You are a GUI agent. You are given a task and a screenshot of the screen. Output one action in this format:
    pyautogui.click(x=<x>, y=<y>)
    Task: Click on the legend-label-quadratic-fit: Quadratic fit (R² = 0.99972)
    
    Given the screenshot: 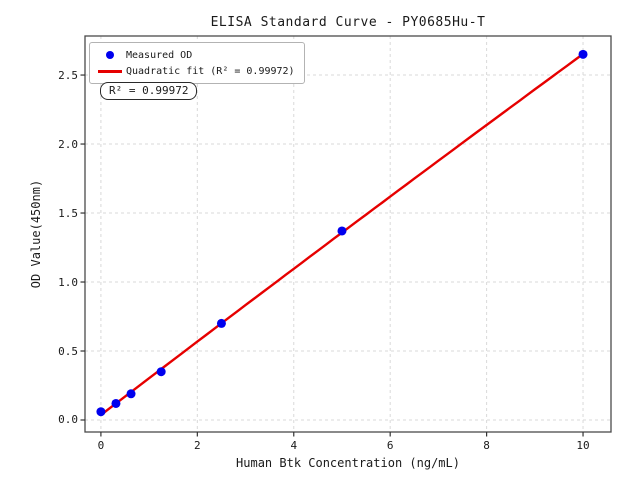 What is the action you would take?
    pyautogui.click(x=210, y=71)
    